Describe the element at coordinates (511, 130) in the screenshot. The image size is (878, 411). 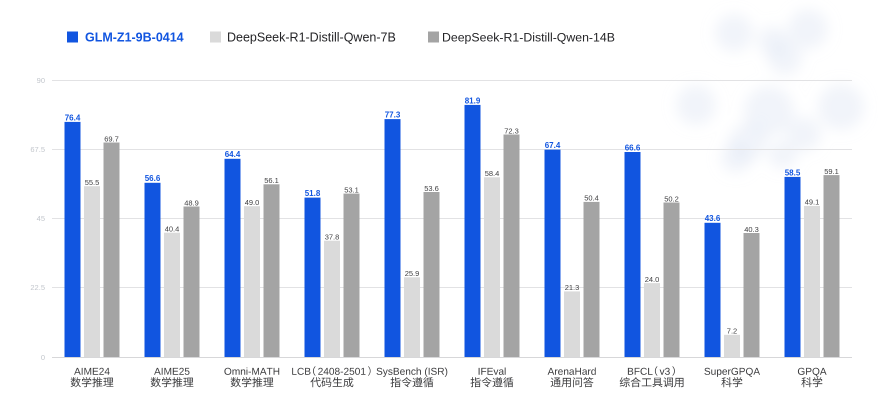
I see `svg-text: 72.3` at that location.